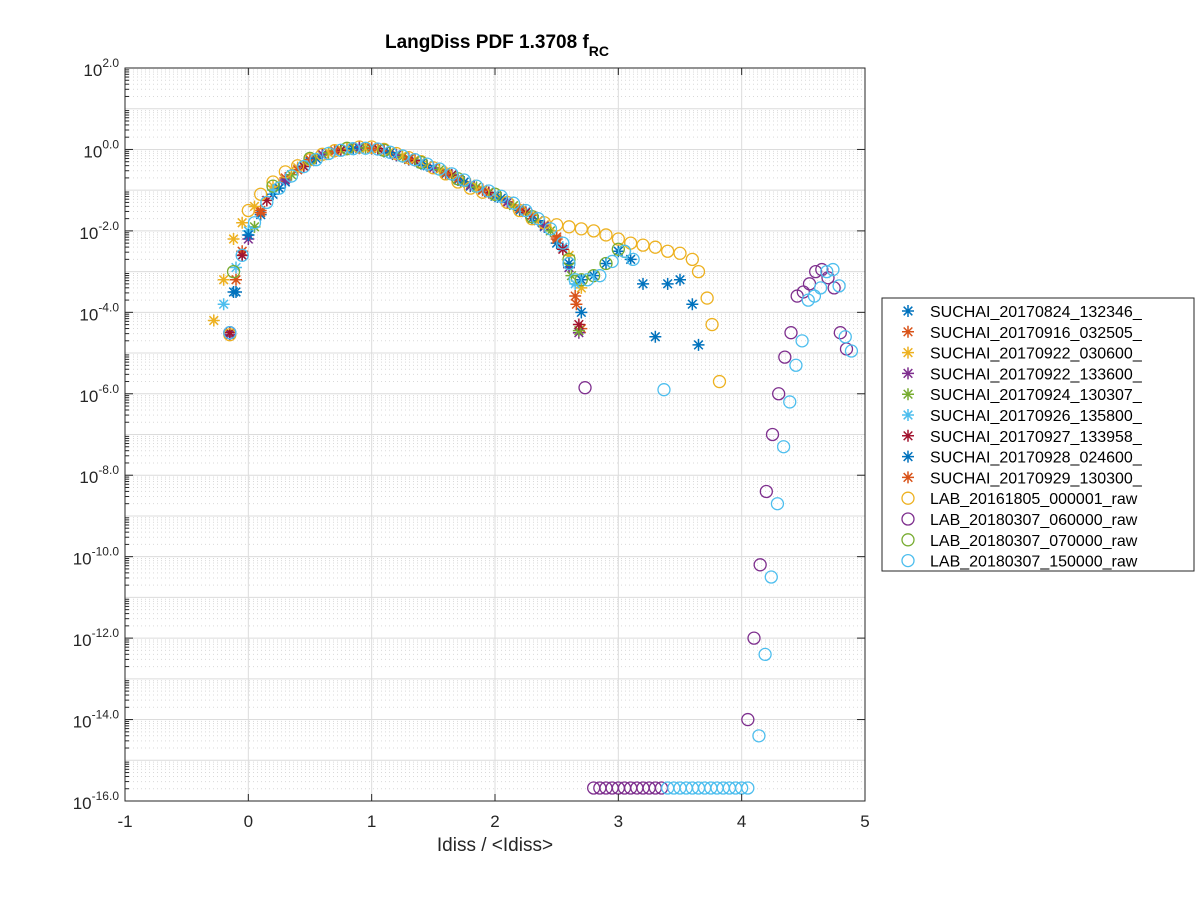 Image resolution: width=1200 pixels, height=900 pixels. I want to click on x-tick-label: 2, so click(494, 821).